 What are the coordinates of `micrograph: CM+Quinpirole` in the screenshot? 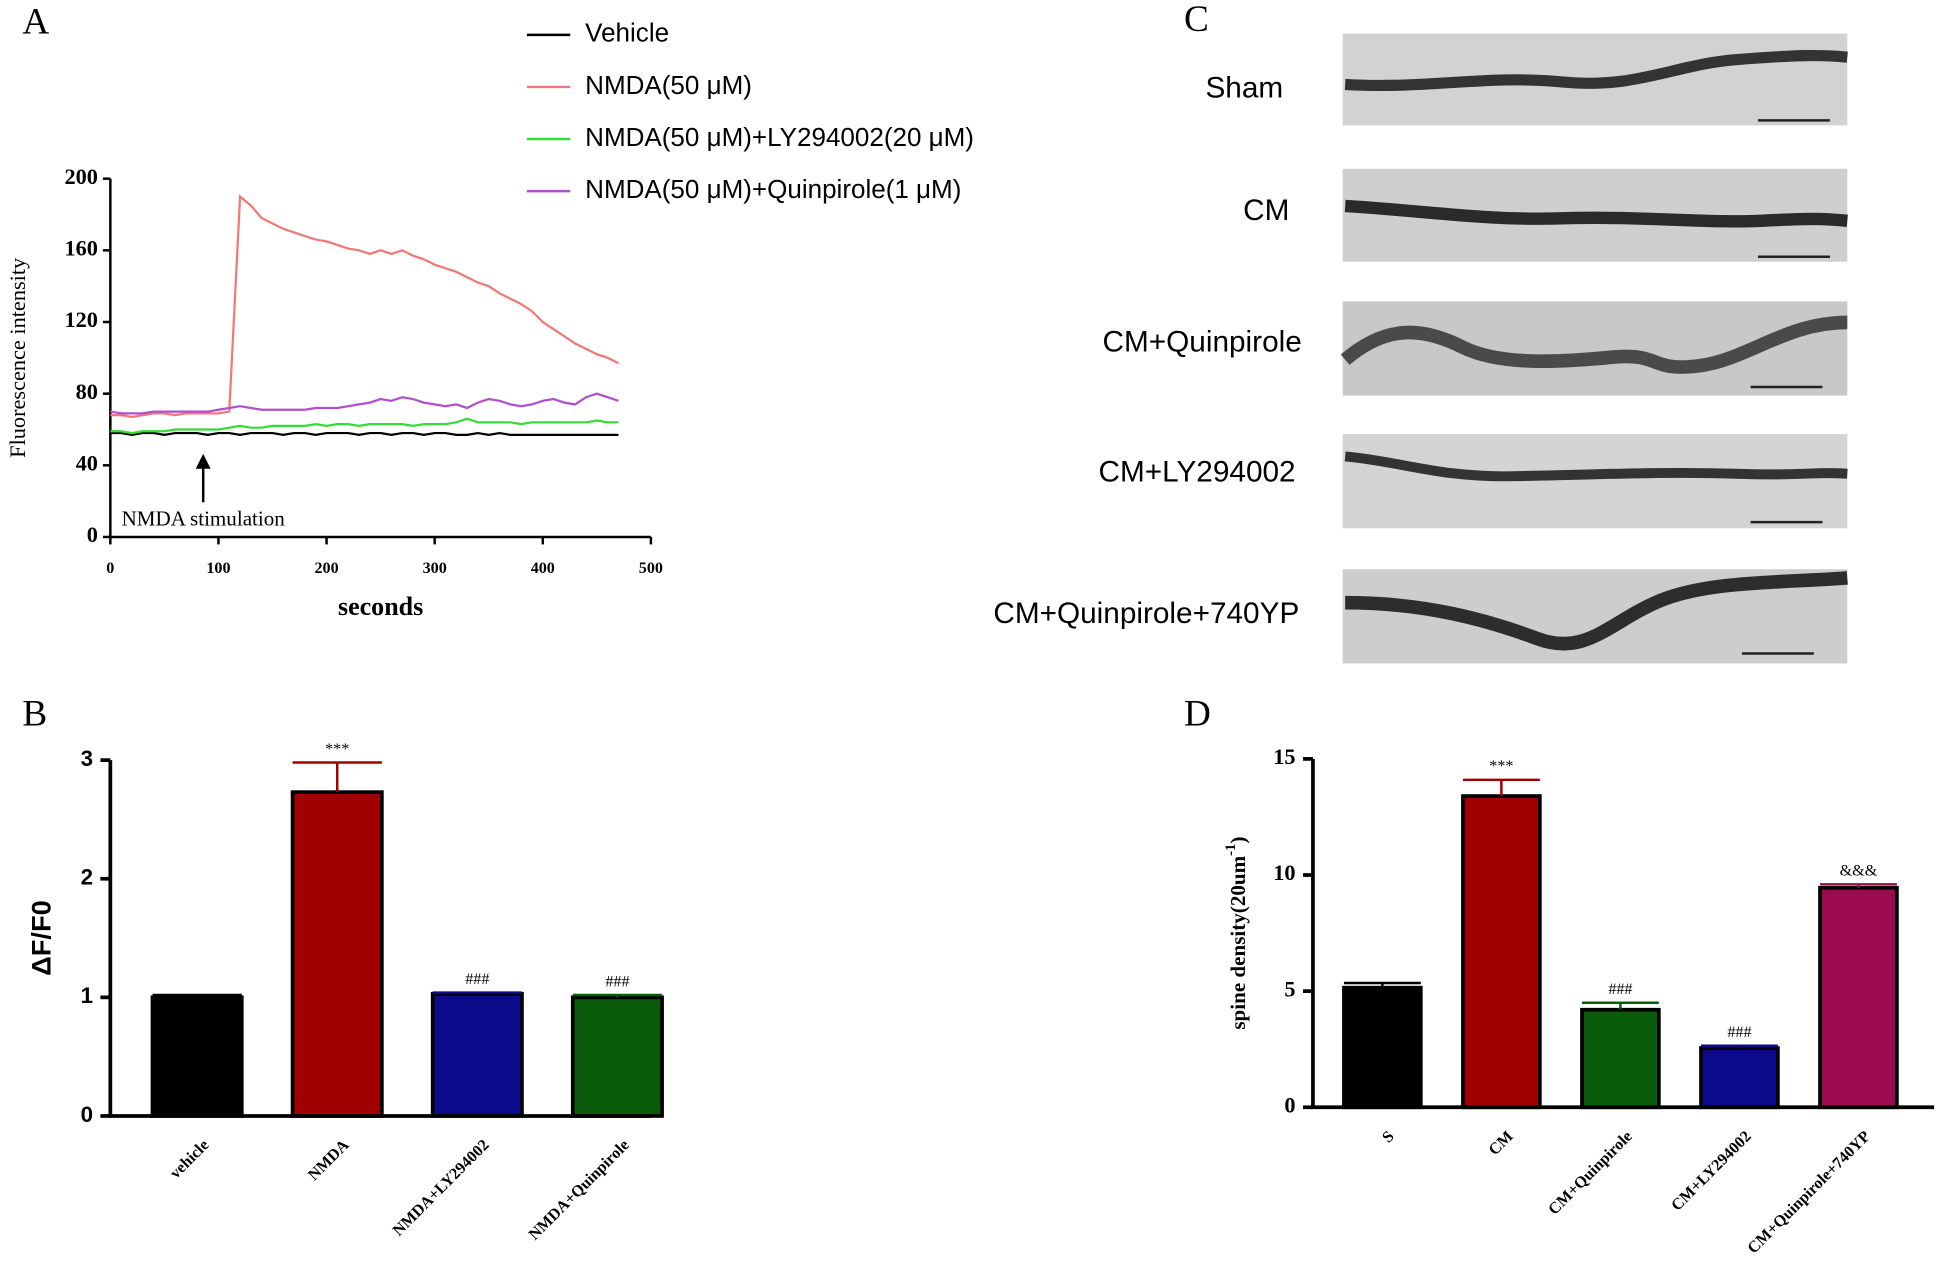 It's located at (1475, 348).